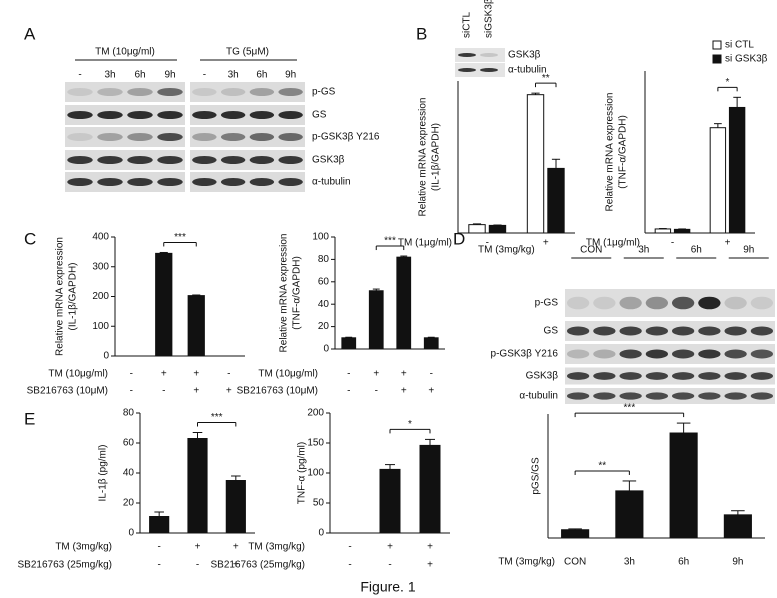  What do you see at coordinates (320, 237) in the screenshot?
I see `y-tick-label: 100` at bounding box center [320, 237].